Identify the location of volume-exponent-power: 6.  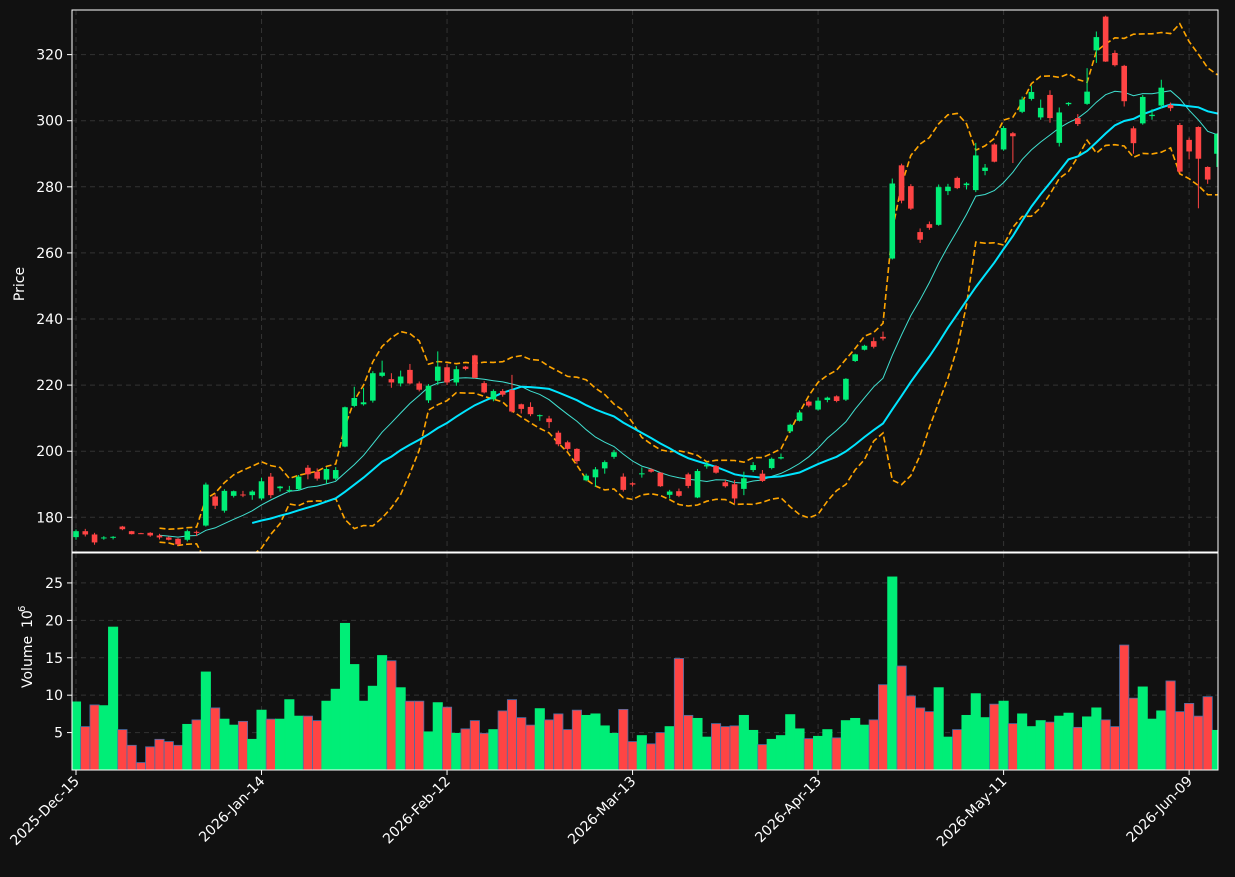
(22, 609).